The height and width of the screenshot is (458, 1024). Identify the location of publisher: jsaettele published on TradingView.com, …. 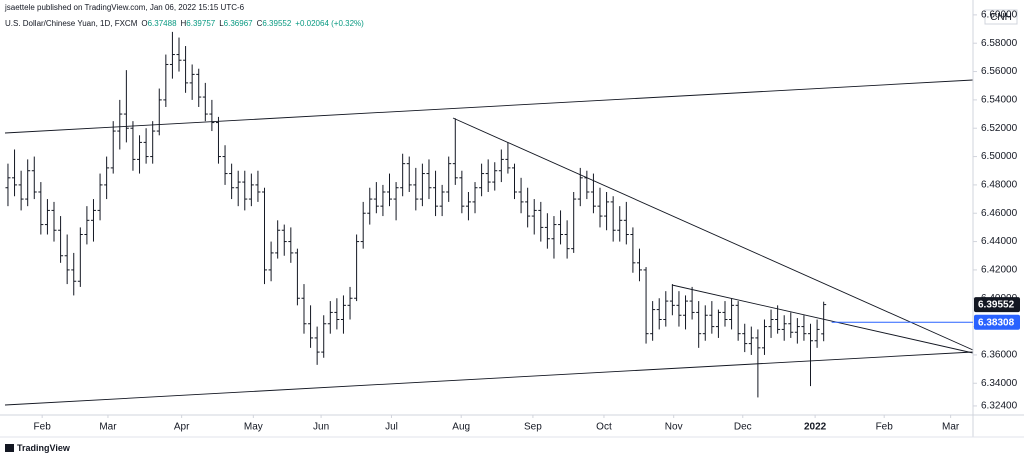
(124, 7).